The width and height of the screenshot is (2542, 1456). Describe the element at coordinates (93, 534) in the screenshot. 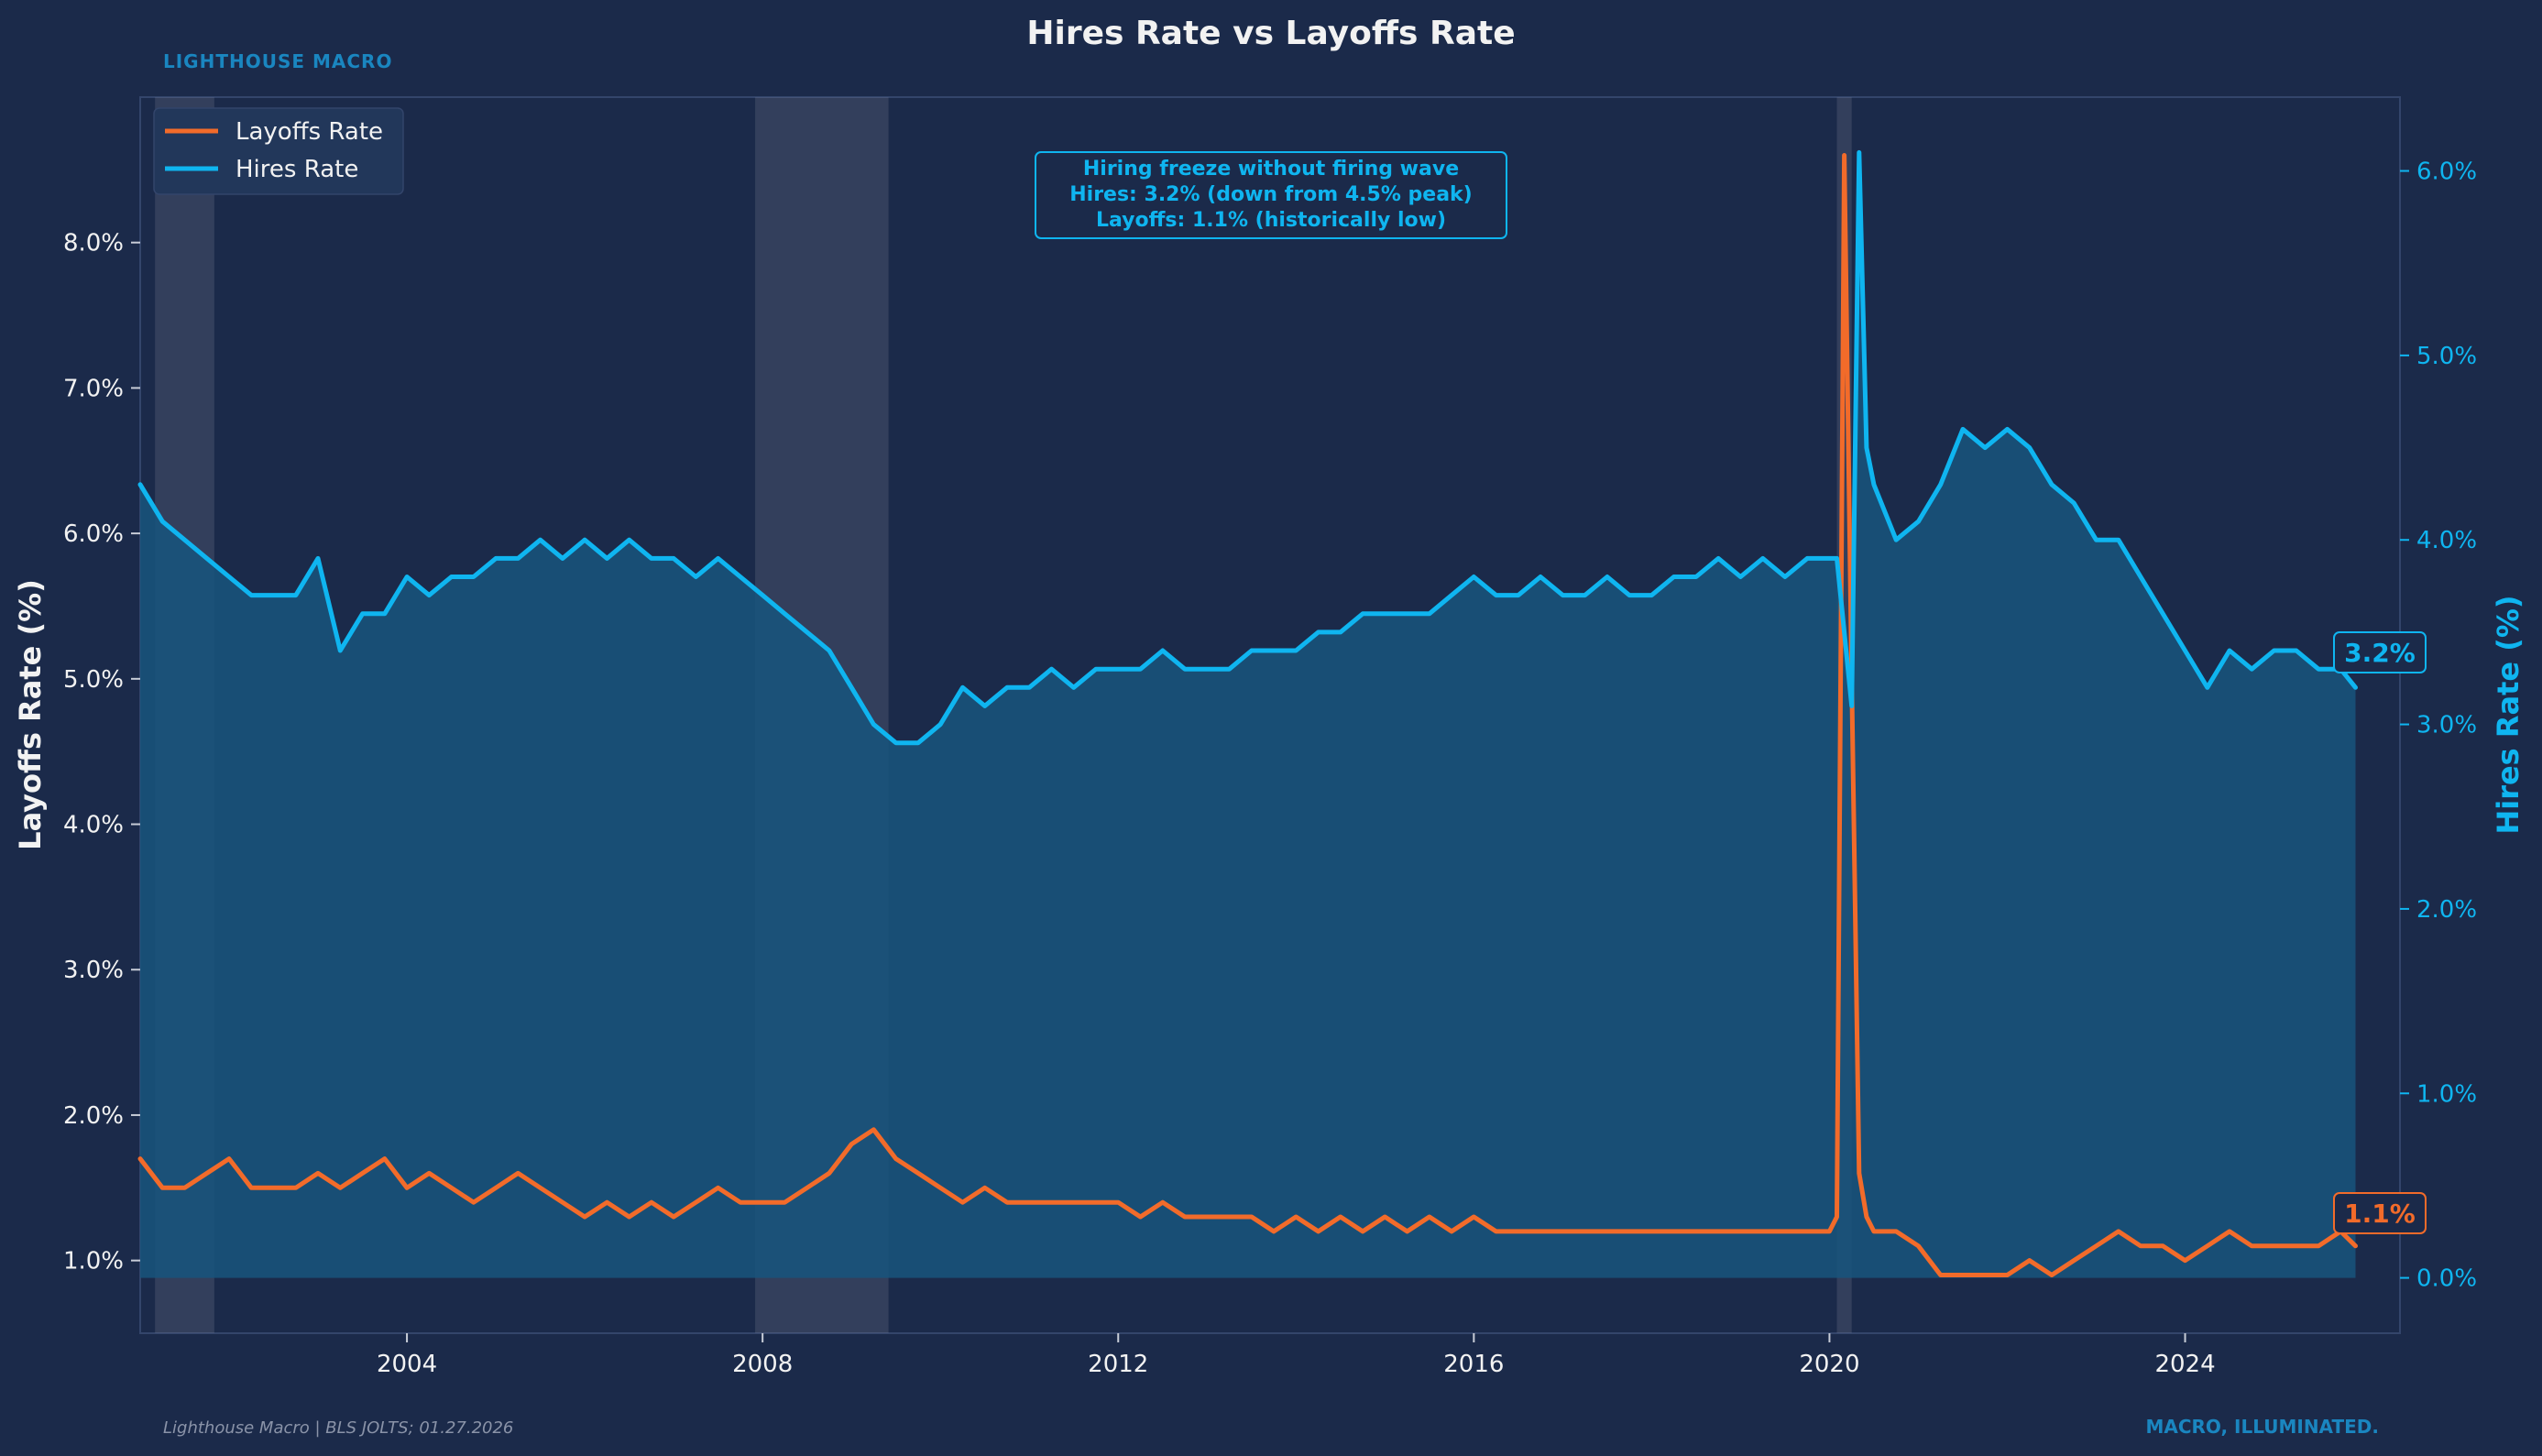

I see `y-left-tick-label: 6.0%` at that location.